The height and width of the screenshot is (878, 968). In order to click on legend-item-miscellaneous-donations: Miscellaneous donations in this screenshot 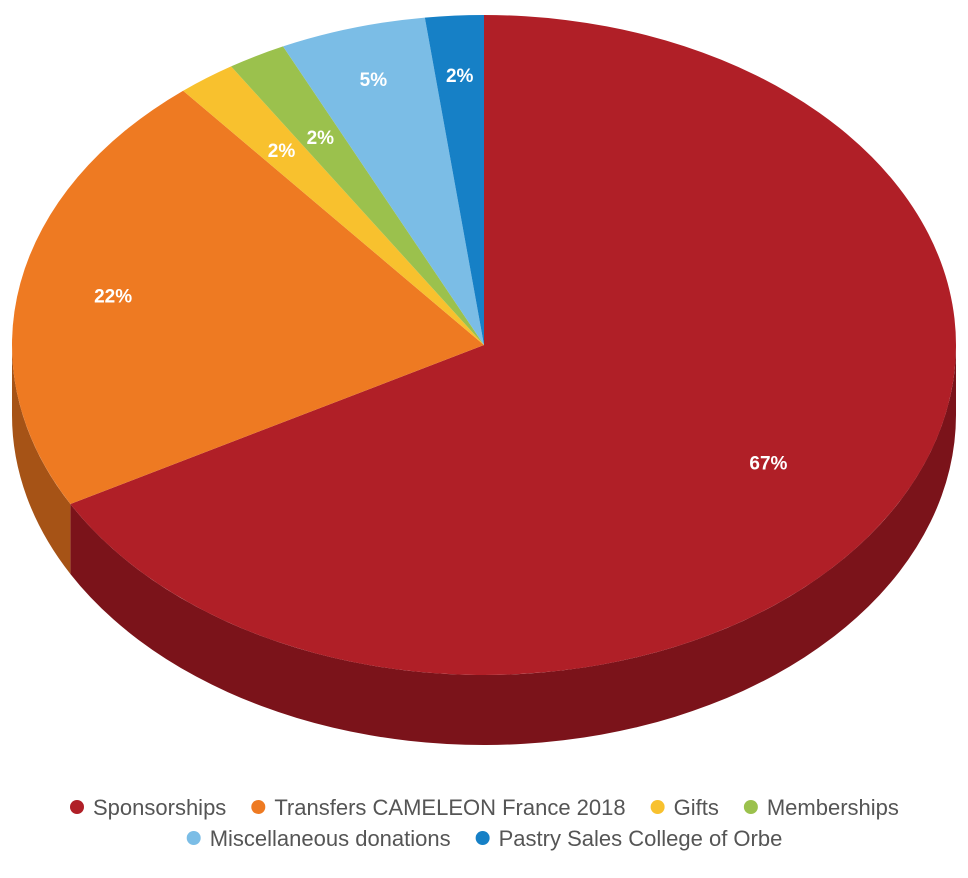, I will do `click(318, 838)`.